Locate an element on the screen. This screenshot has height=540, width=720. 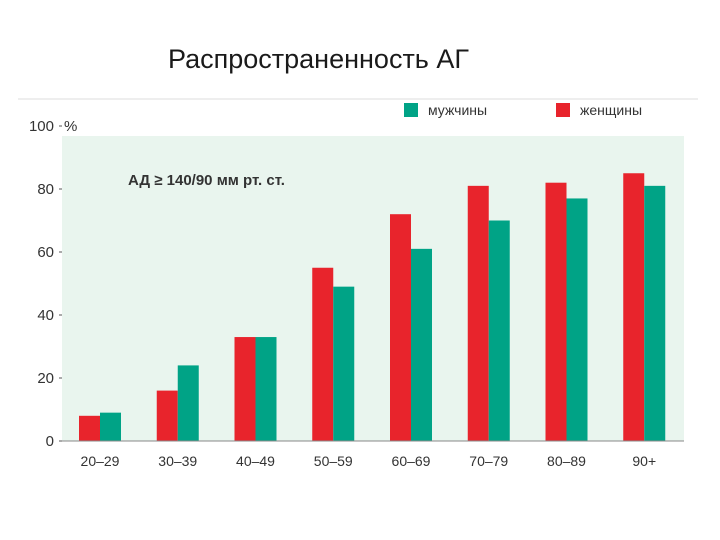
x-tick-label: 80–89 is located at coordinates (566, 461).